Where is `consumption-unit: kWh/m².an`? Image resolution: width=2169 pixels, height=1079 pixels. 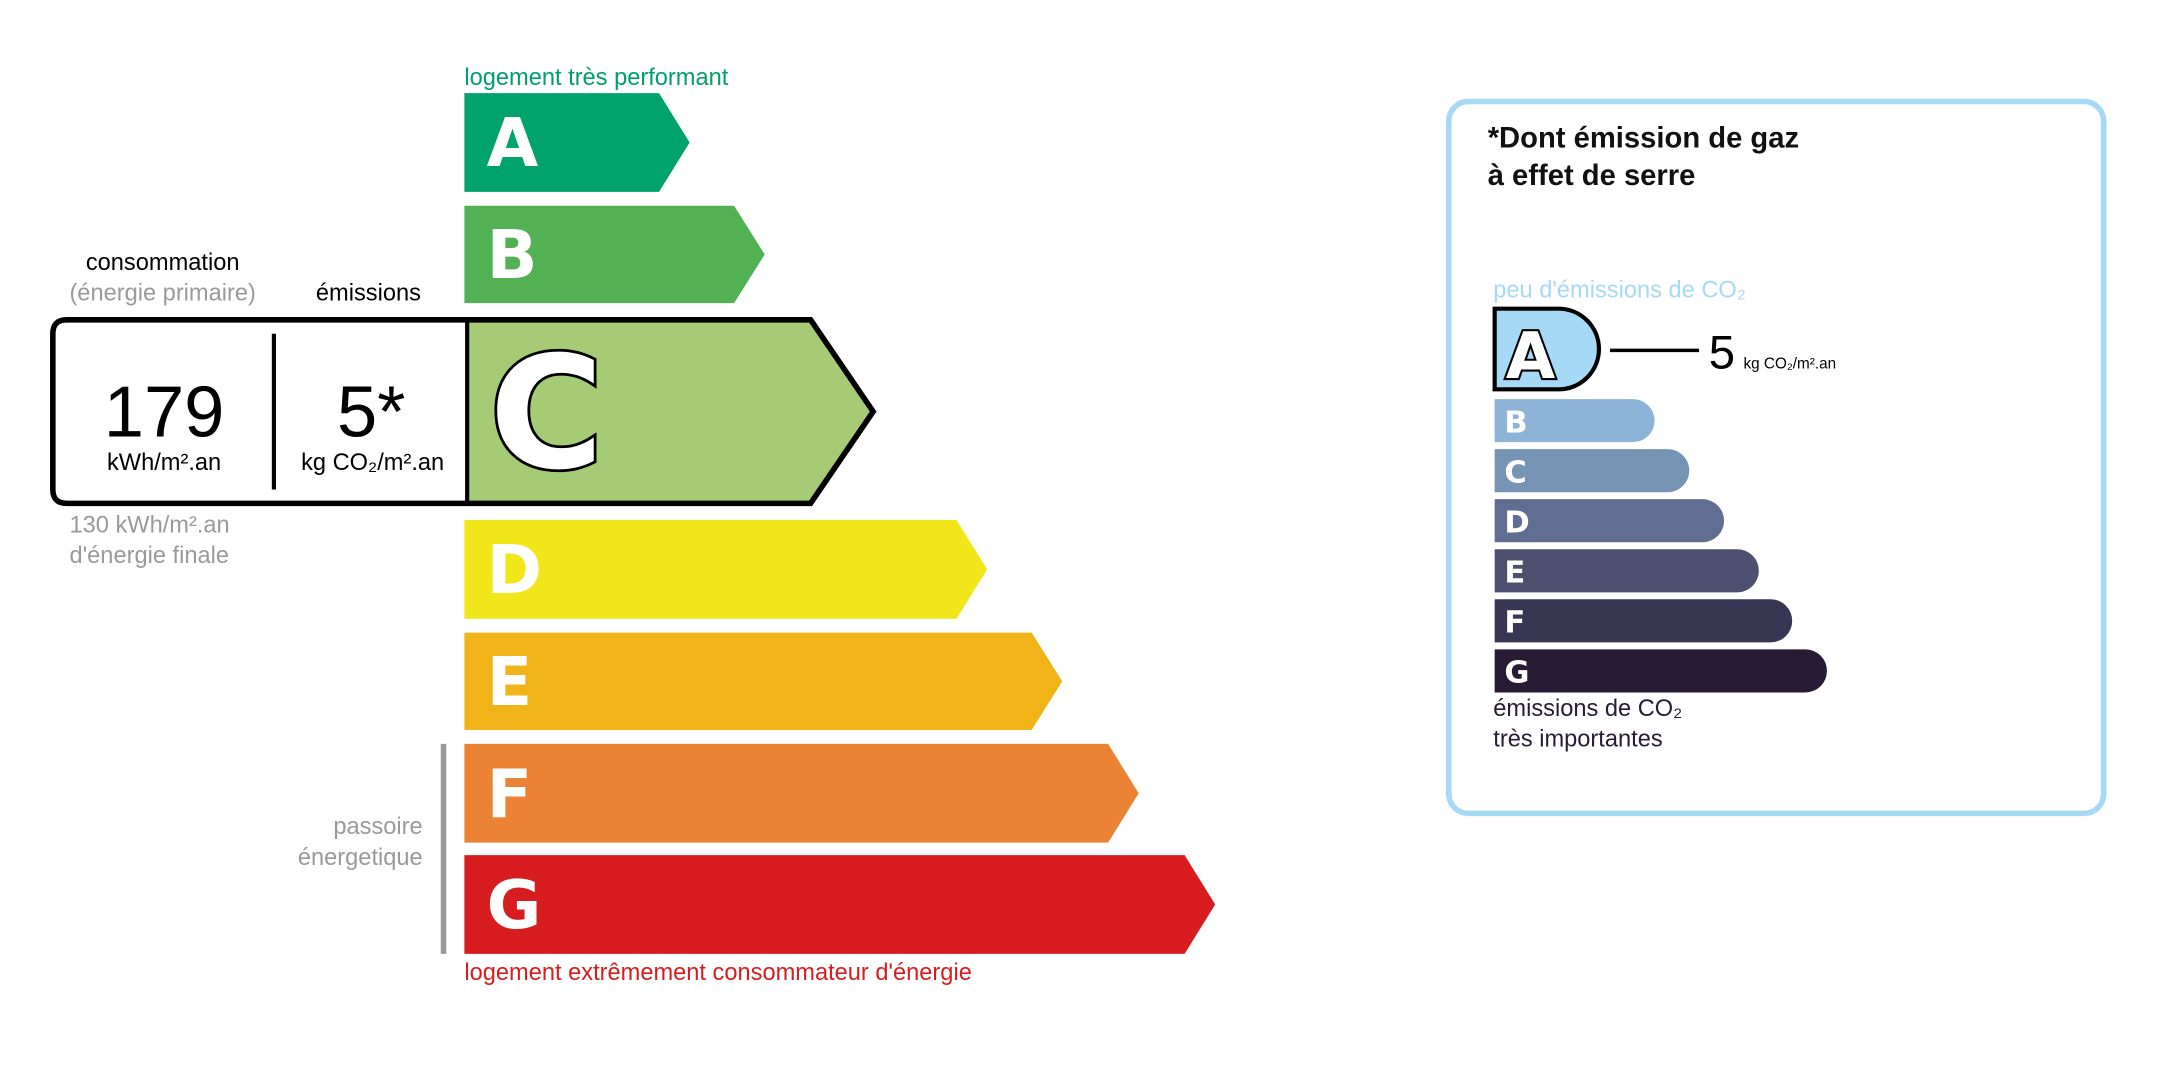
consumption-unit: kWh/m².an is located at coordinates (164, 463).